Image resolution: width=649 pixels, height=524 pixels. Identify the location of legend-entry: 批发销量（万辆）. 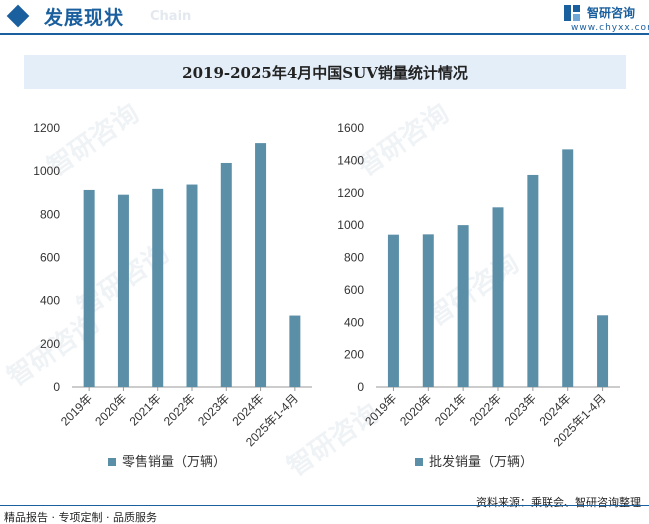
(481, 461).